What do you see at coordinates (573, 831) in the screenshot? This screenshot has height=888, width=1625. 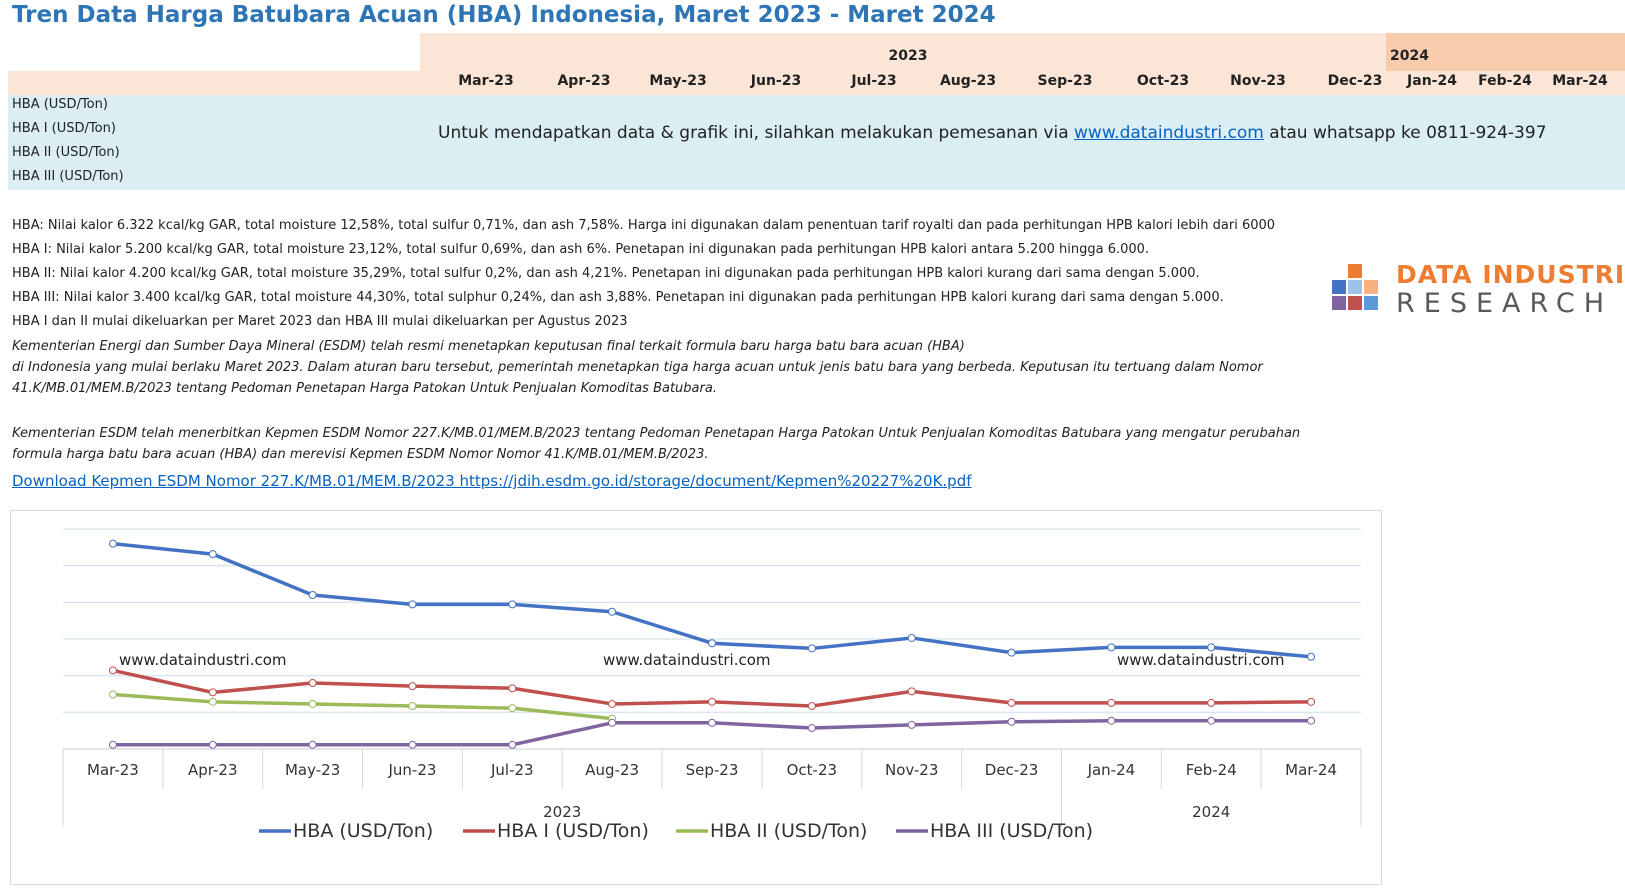 I see `legend-label: HBA I (USD/Ton)` at bounding box center [573, 831].